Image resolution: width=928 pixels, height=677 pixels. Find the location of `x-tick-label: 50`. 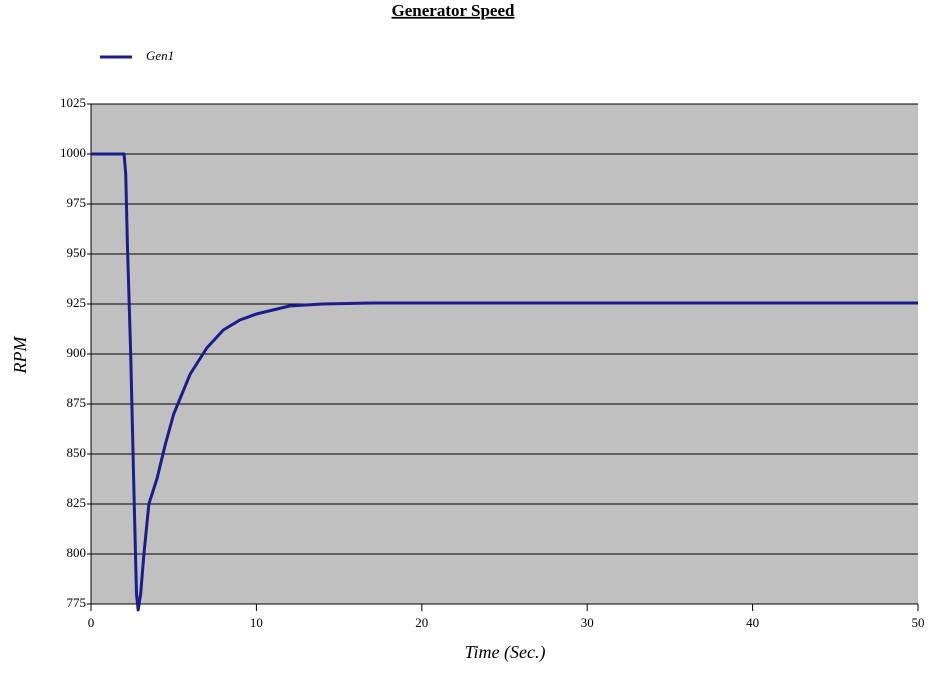

x-tick-label: 50 is located at coordinates (918, 622).